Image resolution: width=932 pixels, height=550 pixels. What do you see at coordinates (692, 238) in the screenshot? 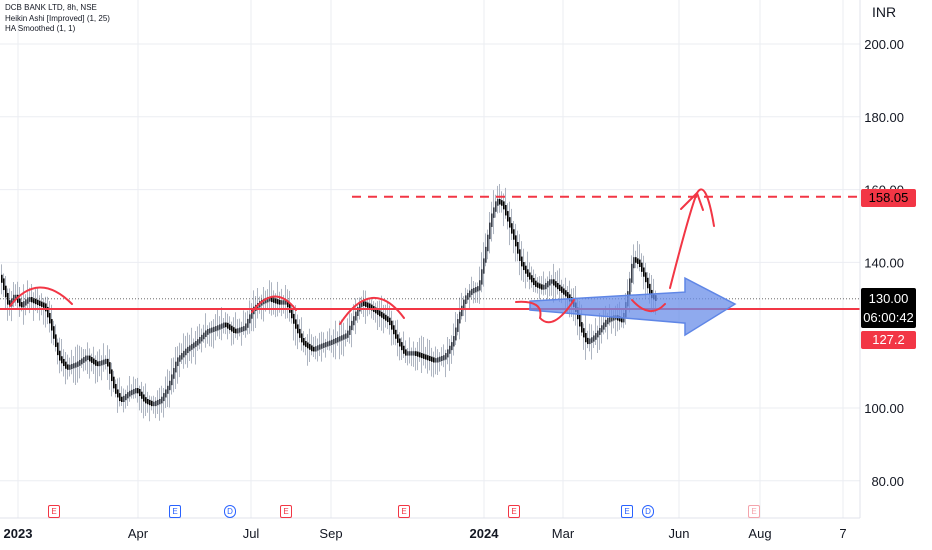
I see `target-projection-curve` at bounding box center [692, 238].